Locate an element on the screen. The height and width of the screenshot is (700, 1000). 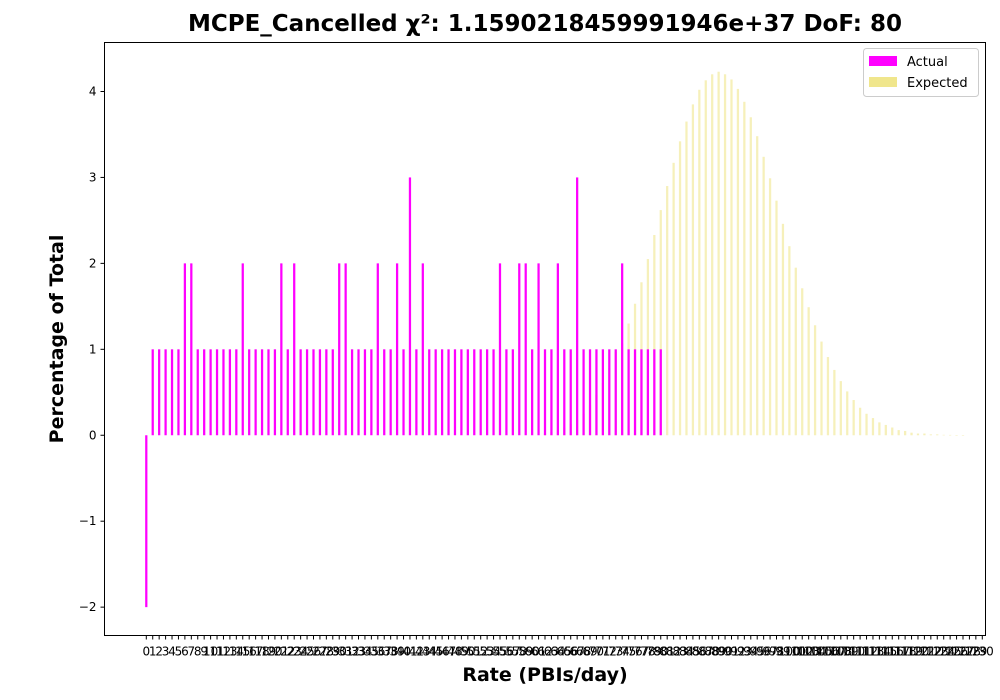
y-tick-label: −1 is located at coordinates (88, 521).